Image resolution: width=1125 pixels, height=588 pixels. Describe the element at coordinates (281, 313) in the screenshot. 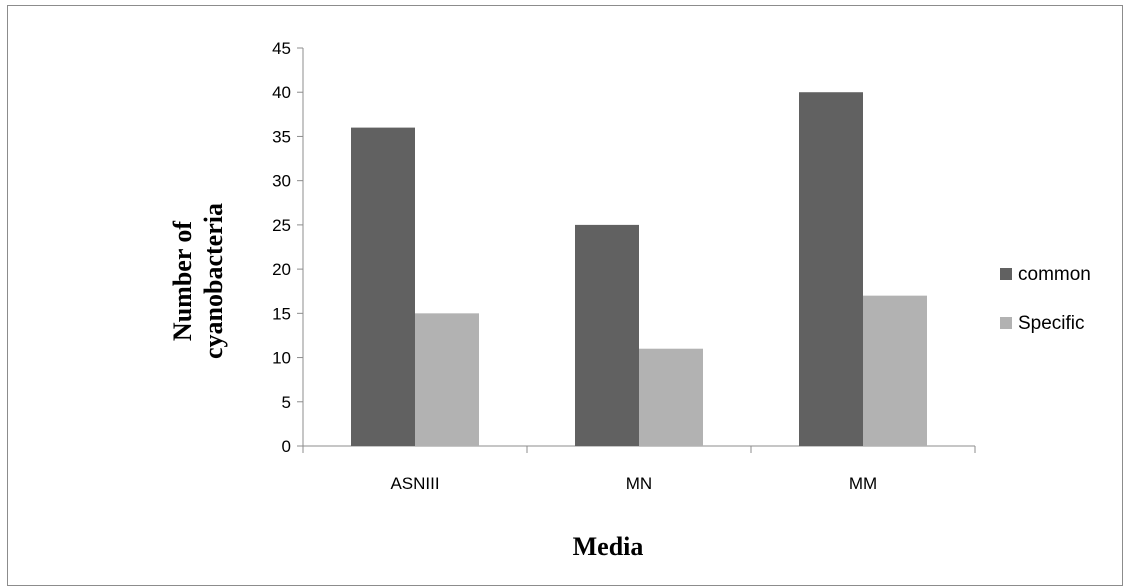

I see `y-tick-label: 15` at that location.